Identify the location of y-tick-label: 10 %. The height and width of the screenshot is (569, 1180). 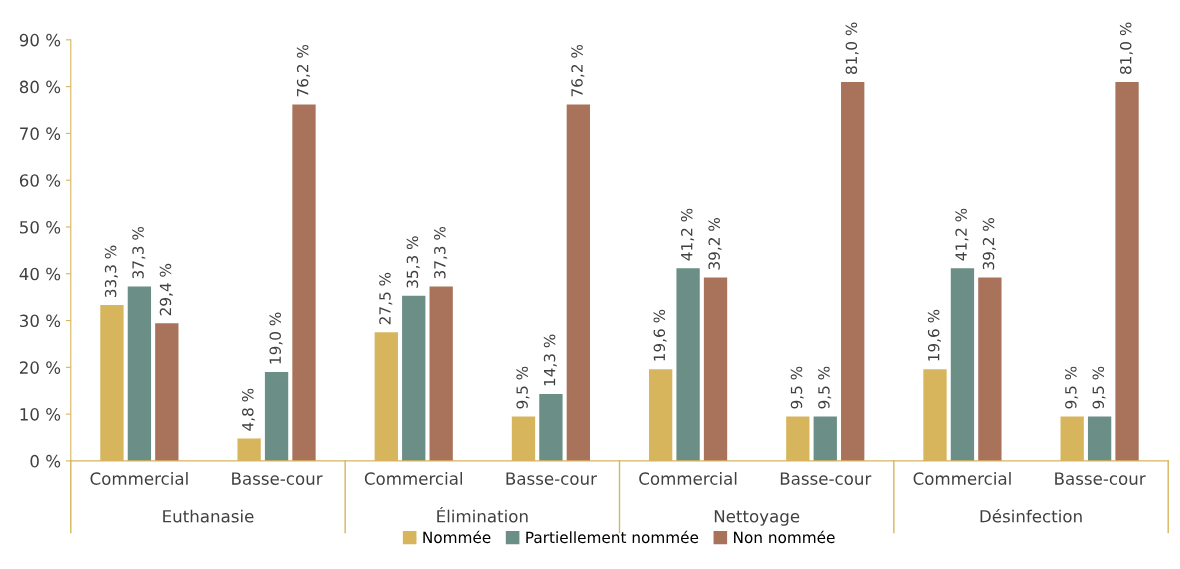
(40, 414).